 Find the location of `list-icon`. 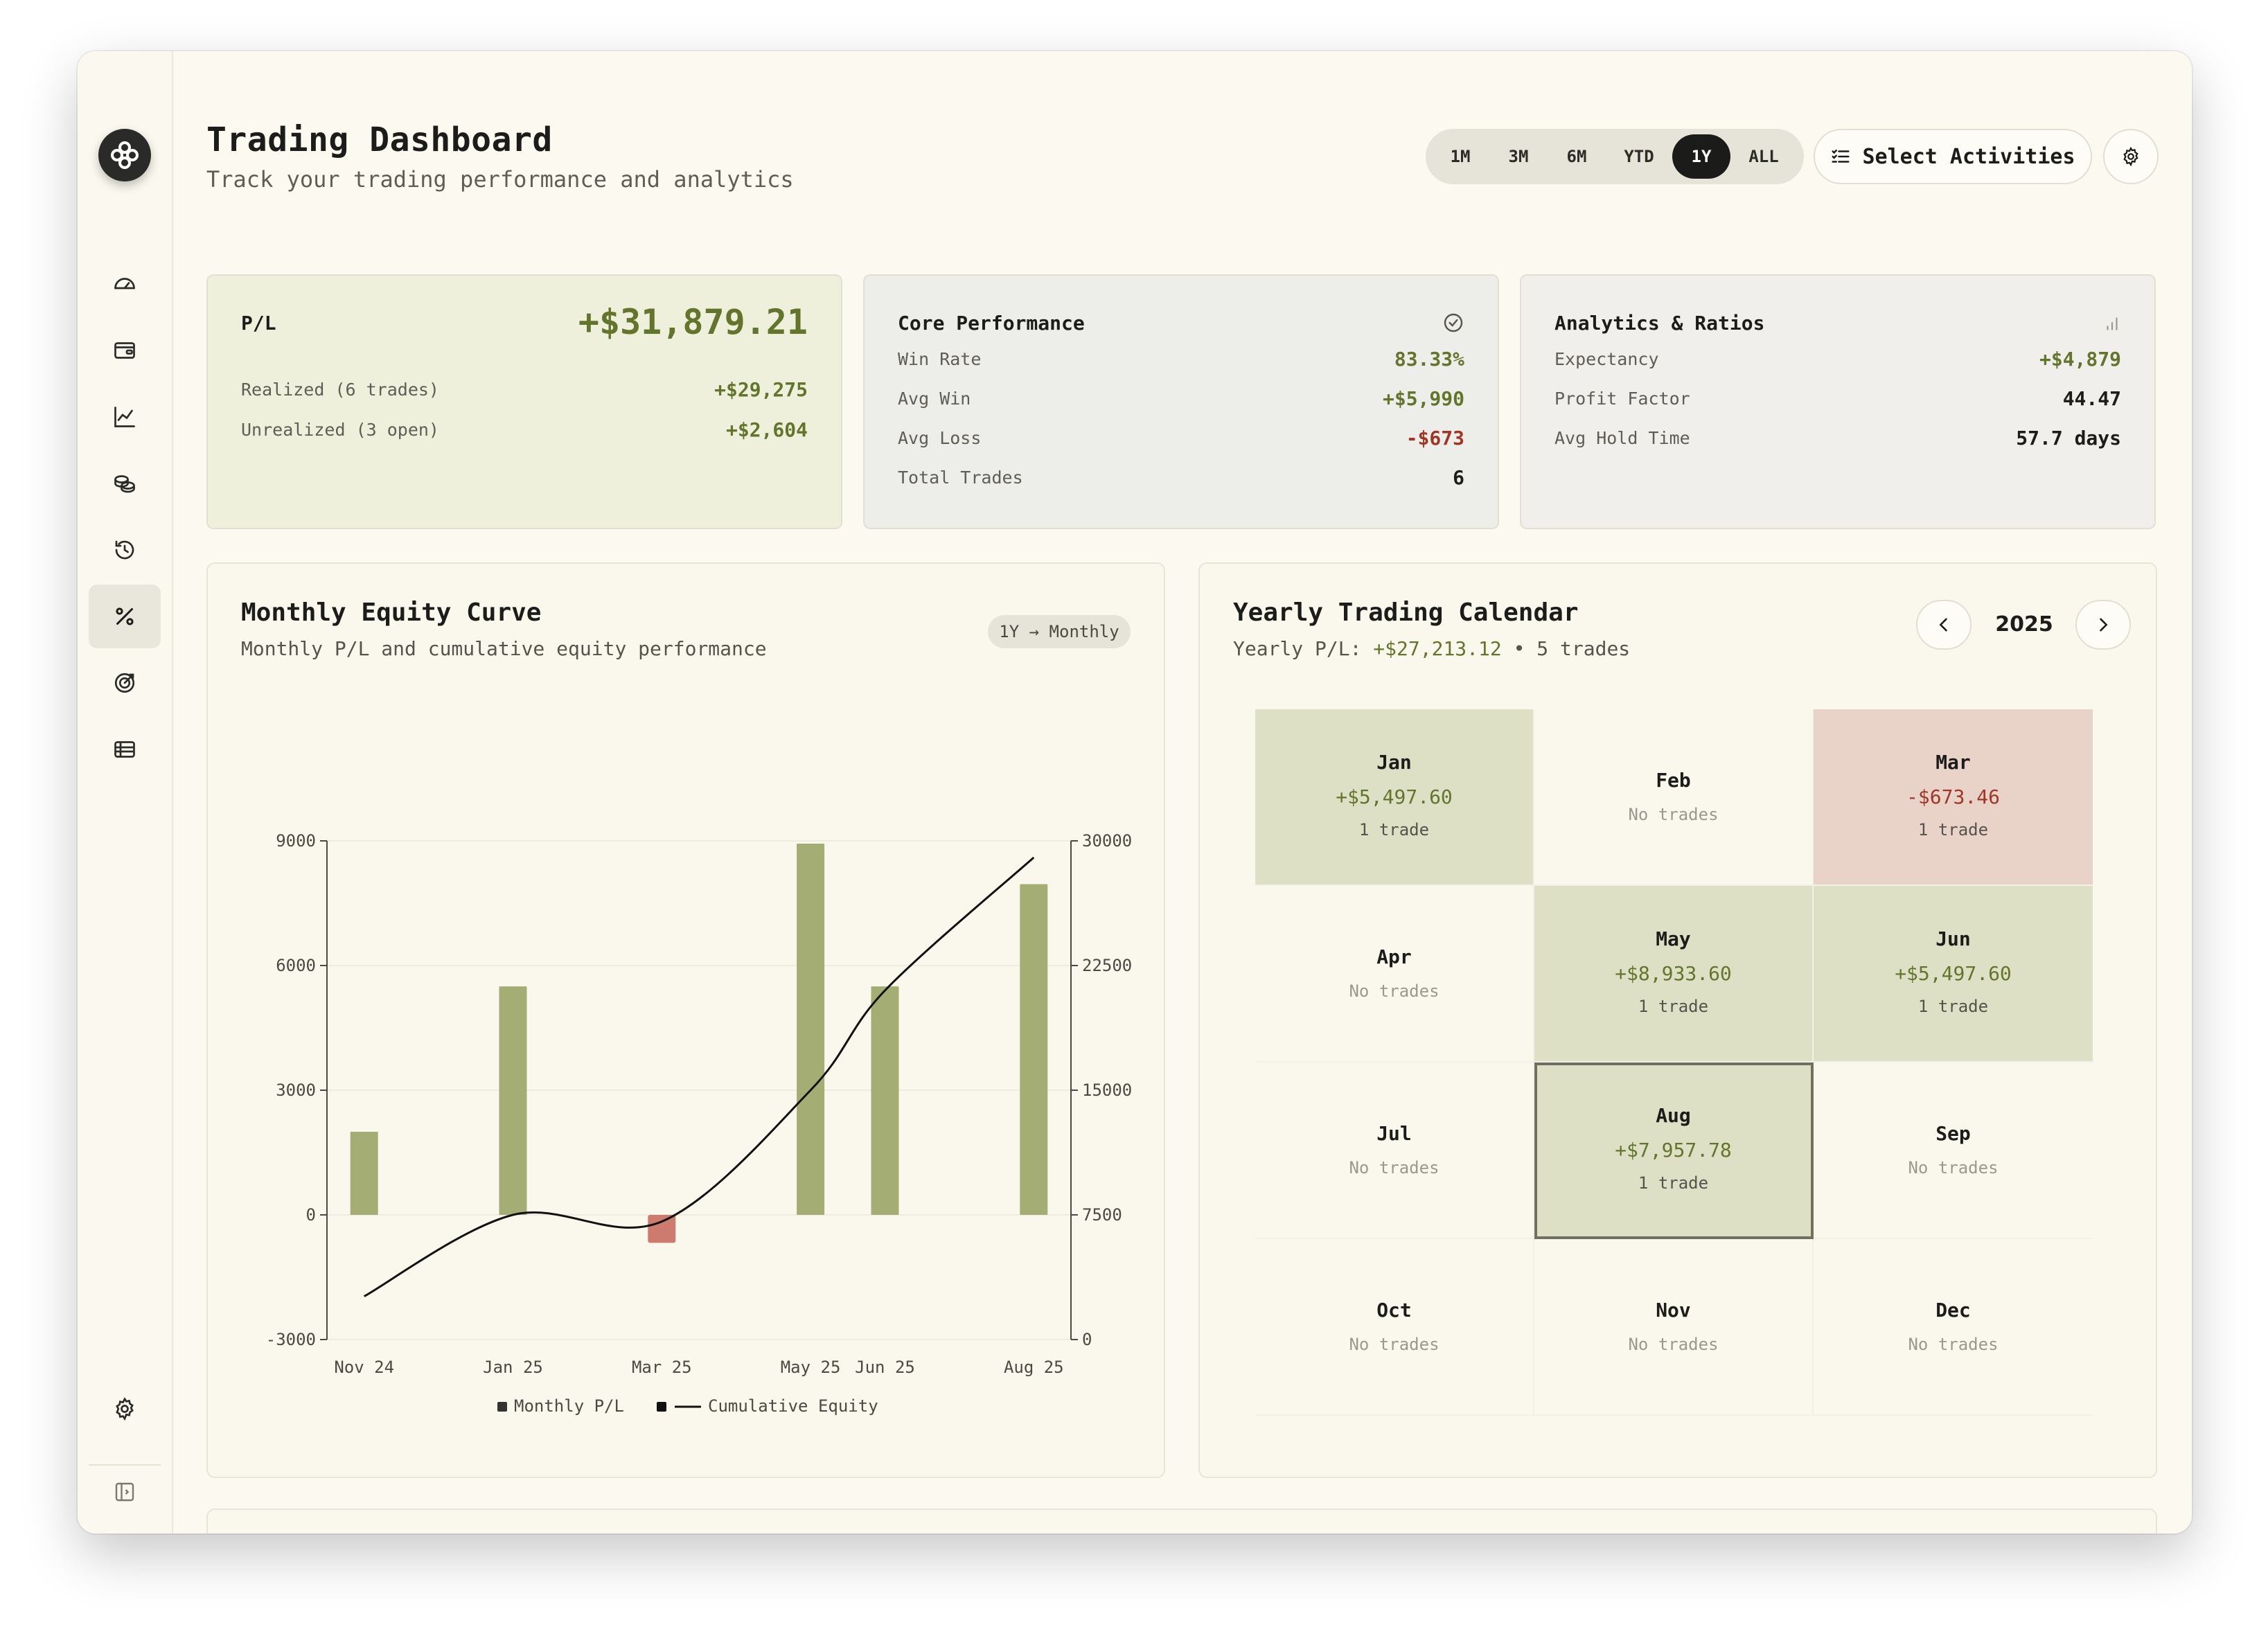

list-icon is located at coordinates (124, 749).